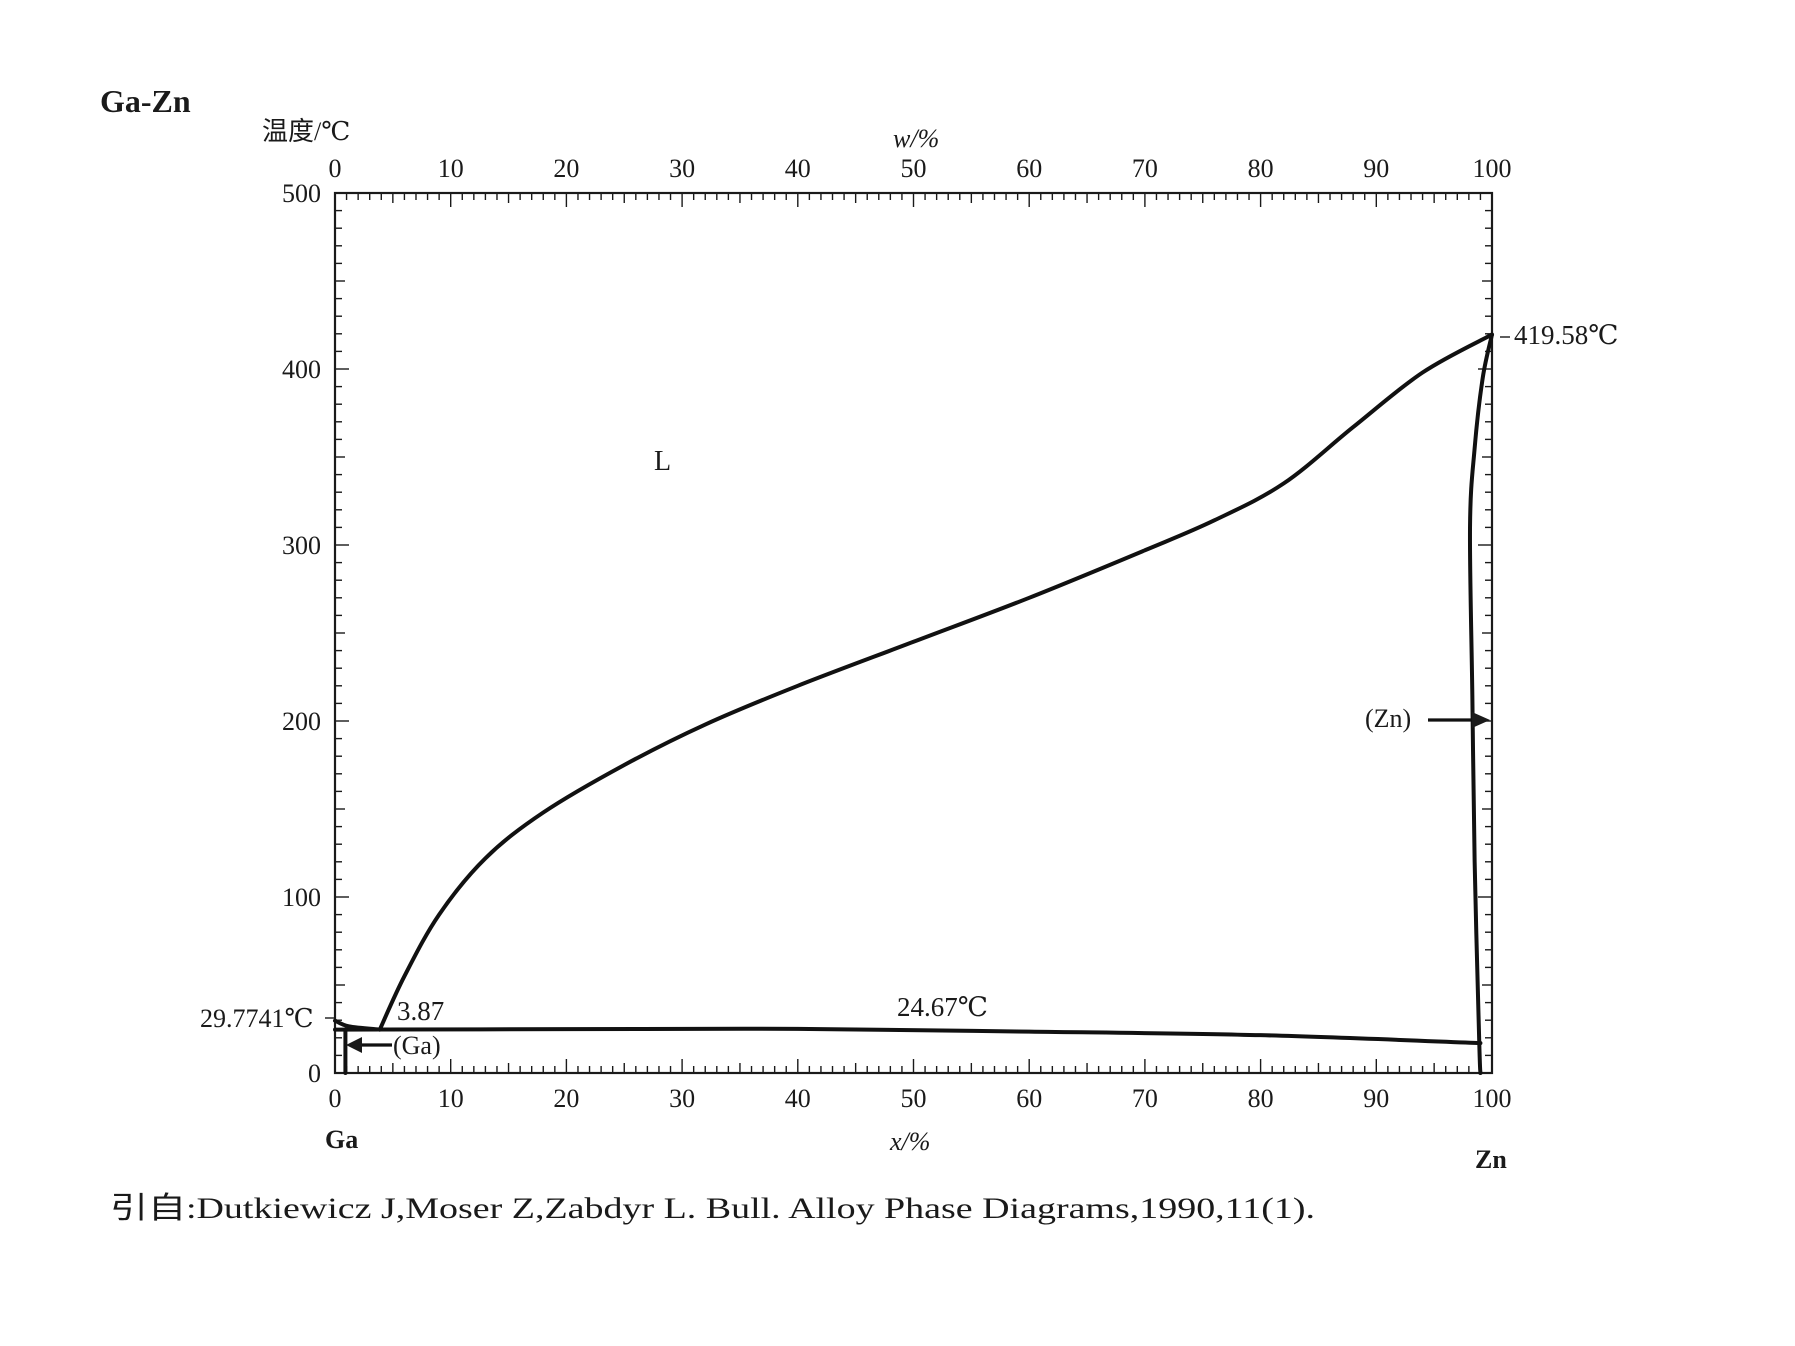 This screenshot has height=1346, width=1795. Describe the element at coordinates (1566, 335) in the screenshot. I see `zn-melting-point-label: 419.58℃` at that location.